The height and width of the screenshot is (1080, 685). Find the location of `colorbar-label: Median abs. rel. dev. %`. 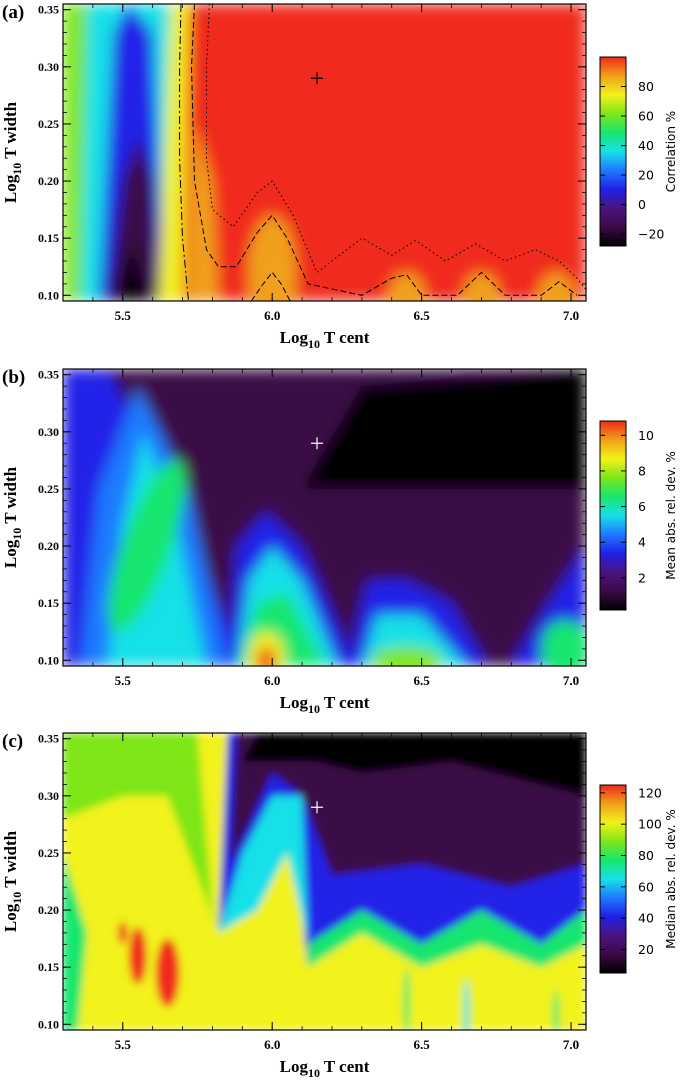

colorbar-label: Median abs. rel. dev. % is located at coordinates (671, 879).